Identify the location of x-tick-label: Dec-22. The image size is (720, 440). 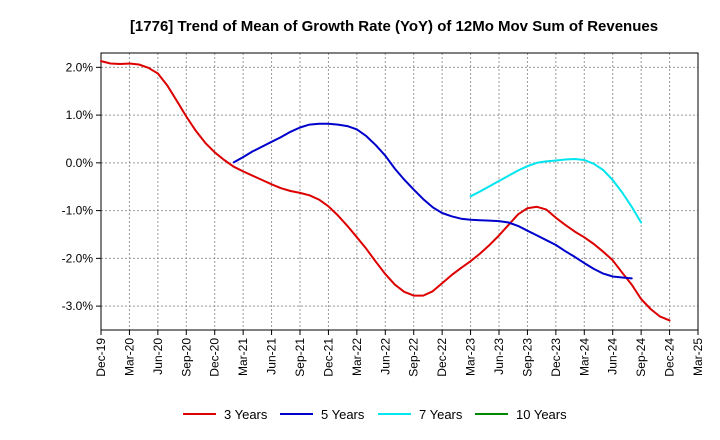
(442, 357).